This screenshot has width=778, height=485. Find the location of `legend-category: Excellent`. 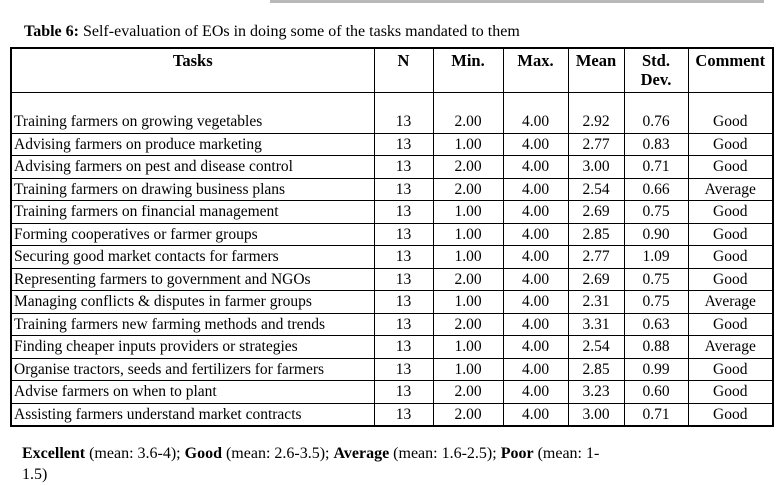

legend-category: Excellent is located at coordinates (54, 453).